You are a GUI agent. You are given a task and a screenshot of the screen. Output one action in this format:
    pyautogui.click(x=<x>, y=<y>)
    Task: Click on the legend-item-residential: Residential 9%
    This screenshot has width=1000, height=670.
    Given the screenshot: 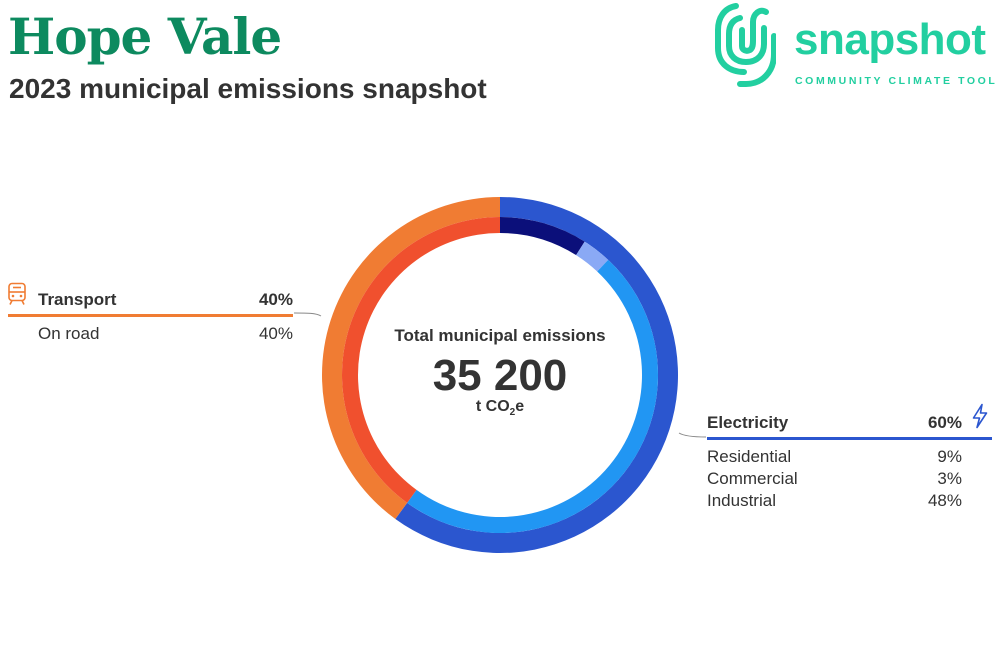 What is the action you would take?
    pyautogui.click(x=834, y=457)
    